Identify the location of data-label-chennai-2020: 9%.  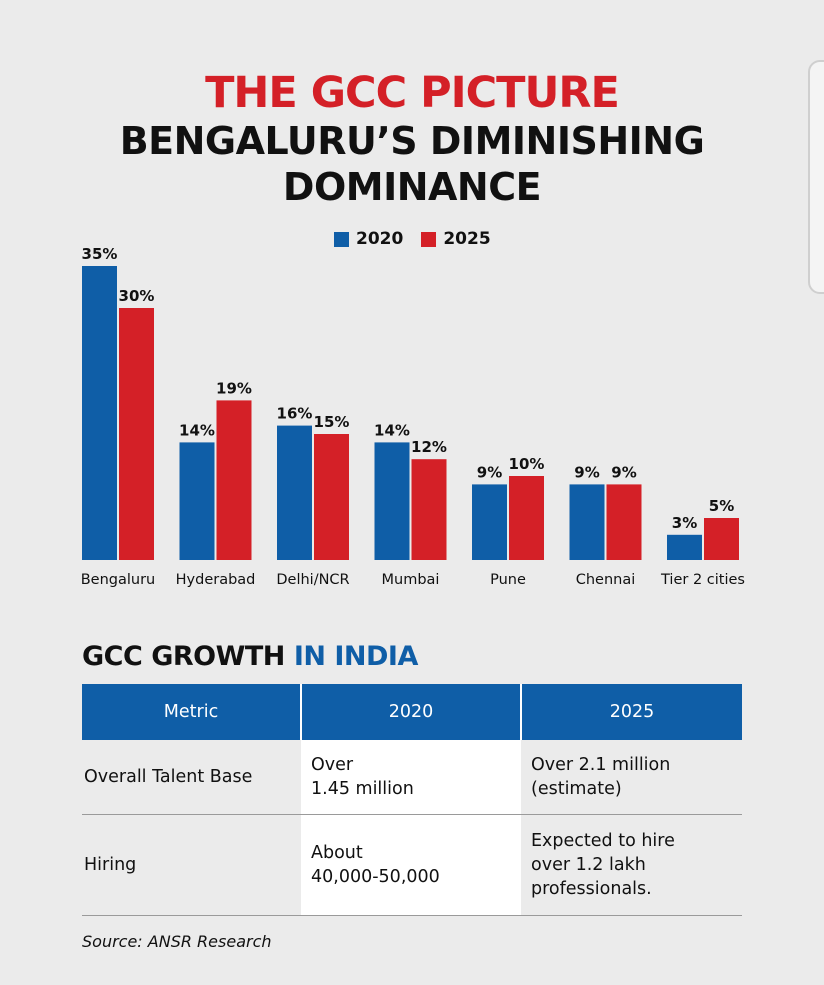
(586, 472).